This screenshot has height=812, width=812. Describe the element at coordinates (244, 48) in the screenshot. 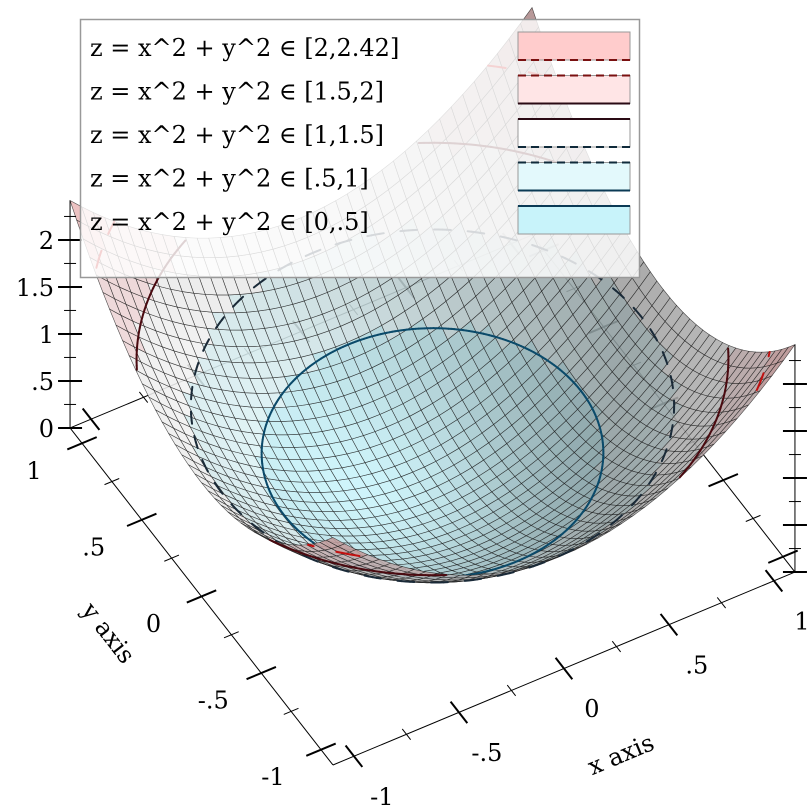

I see `legend-entry-label: z = x^2 + y^2 ∈ [2,2.42]` at that location.